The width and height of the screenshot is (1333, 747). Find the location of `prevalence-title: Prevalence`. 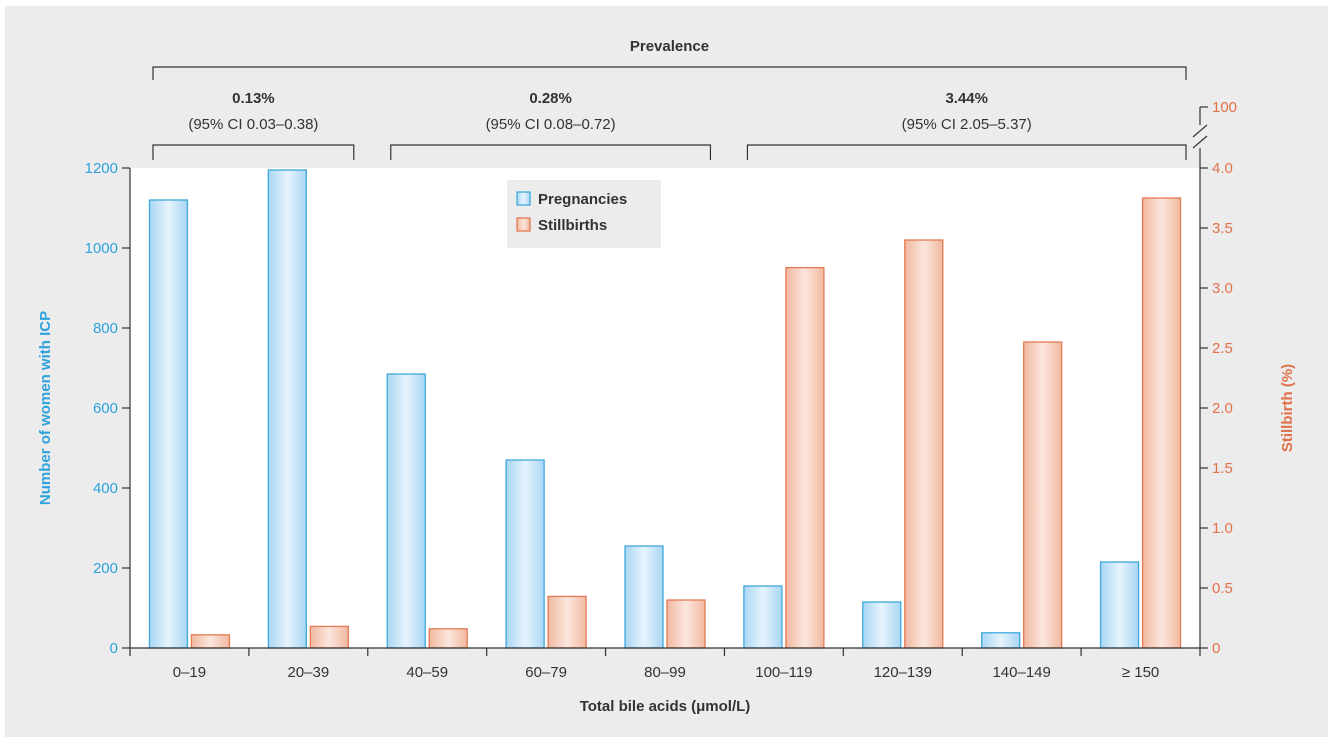

prevalence-title: Prevalence is located at coordinates (669, 46).